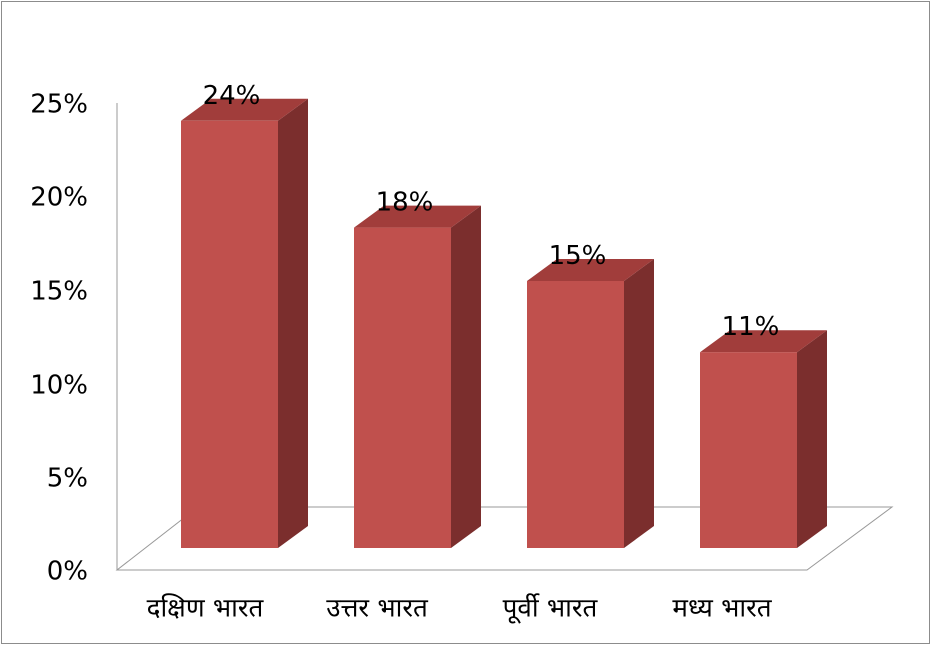 The height and width of the screenshot is (645, 931). I want to click on y-tick-label: 25%, so click(59, 105).